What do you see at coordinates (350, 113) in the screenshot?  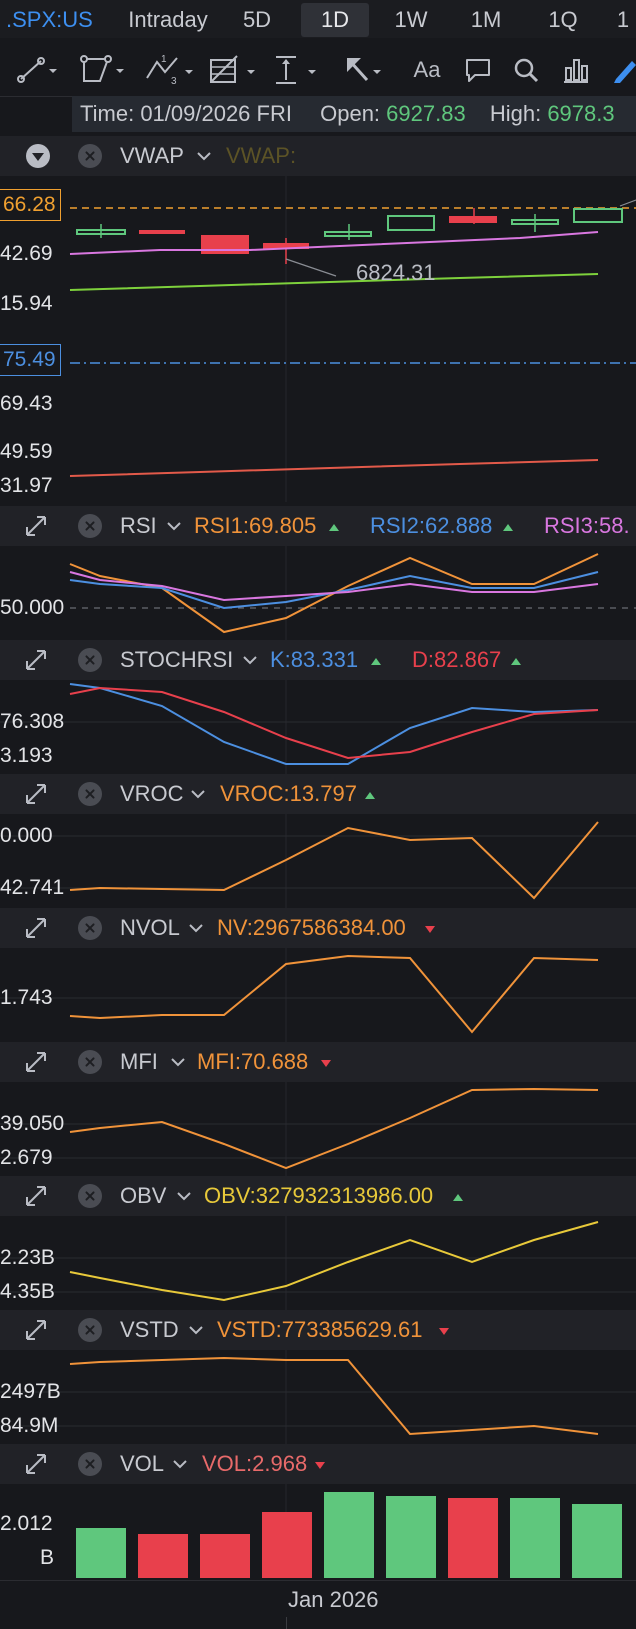 I see `open-label: Open:` at bounding box center [350, 113].